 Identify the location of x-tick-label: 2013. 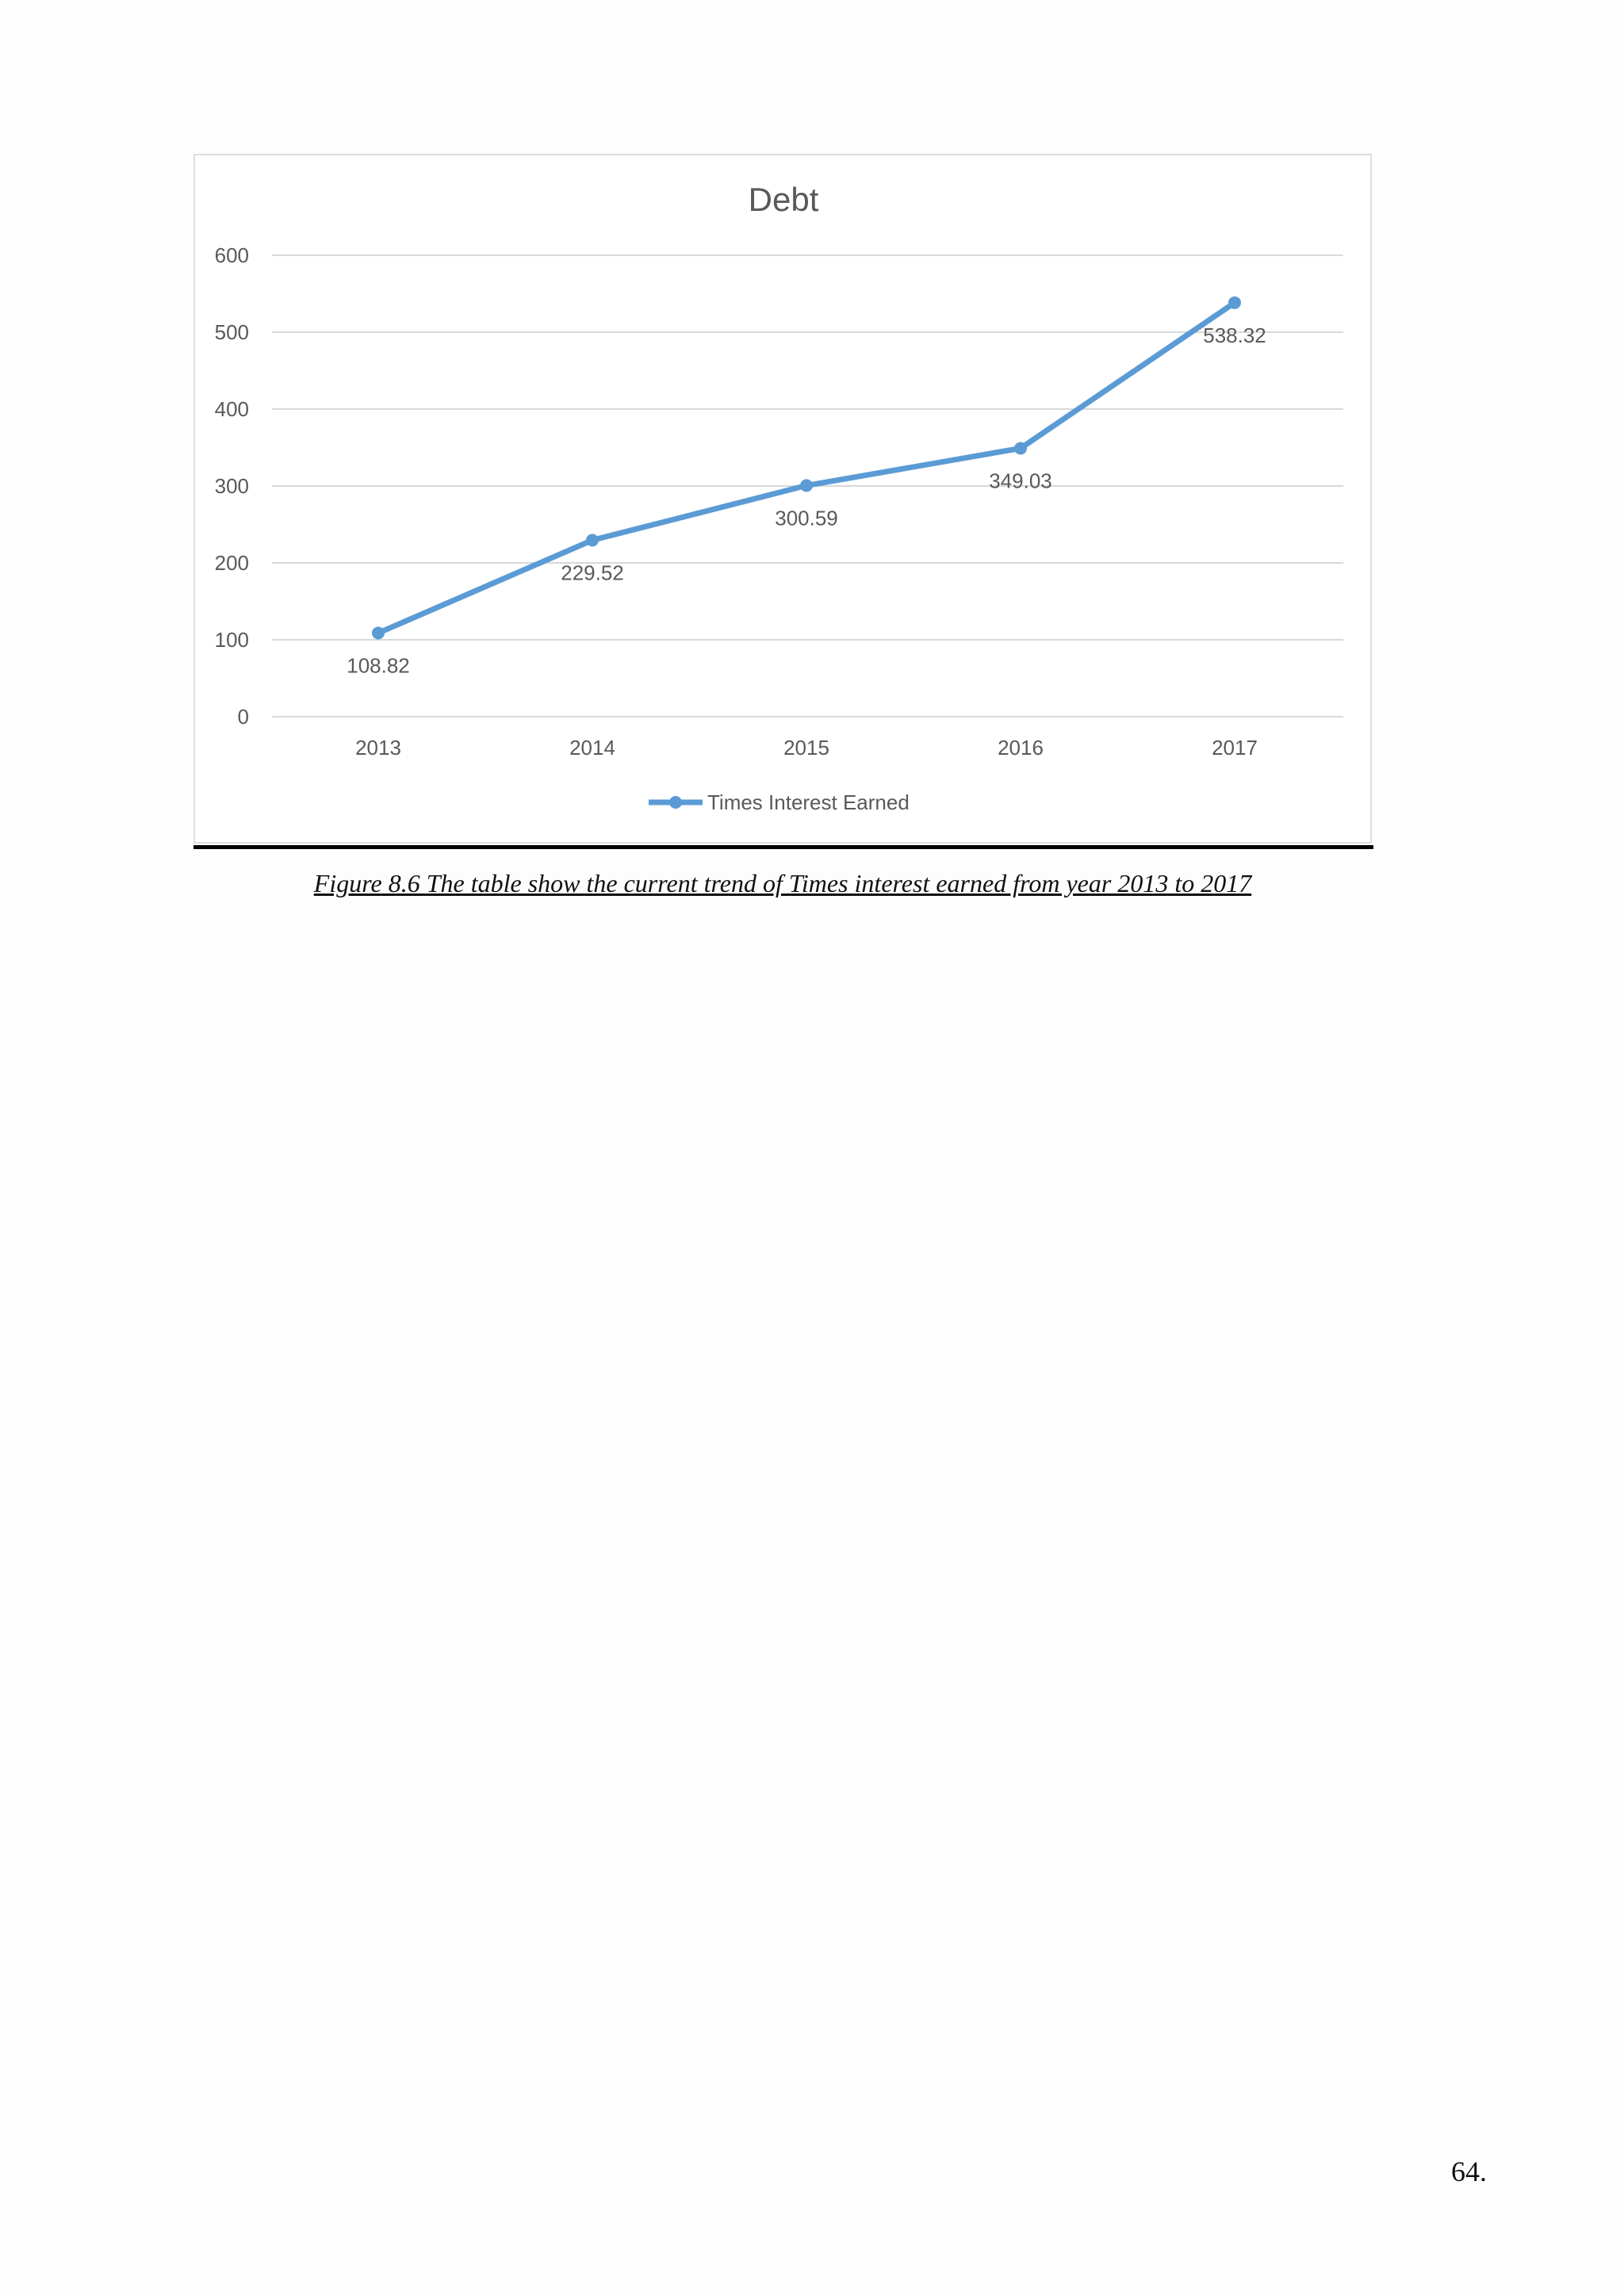
(378, 748).